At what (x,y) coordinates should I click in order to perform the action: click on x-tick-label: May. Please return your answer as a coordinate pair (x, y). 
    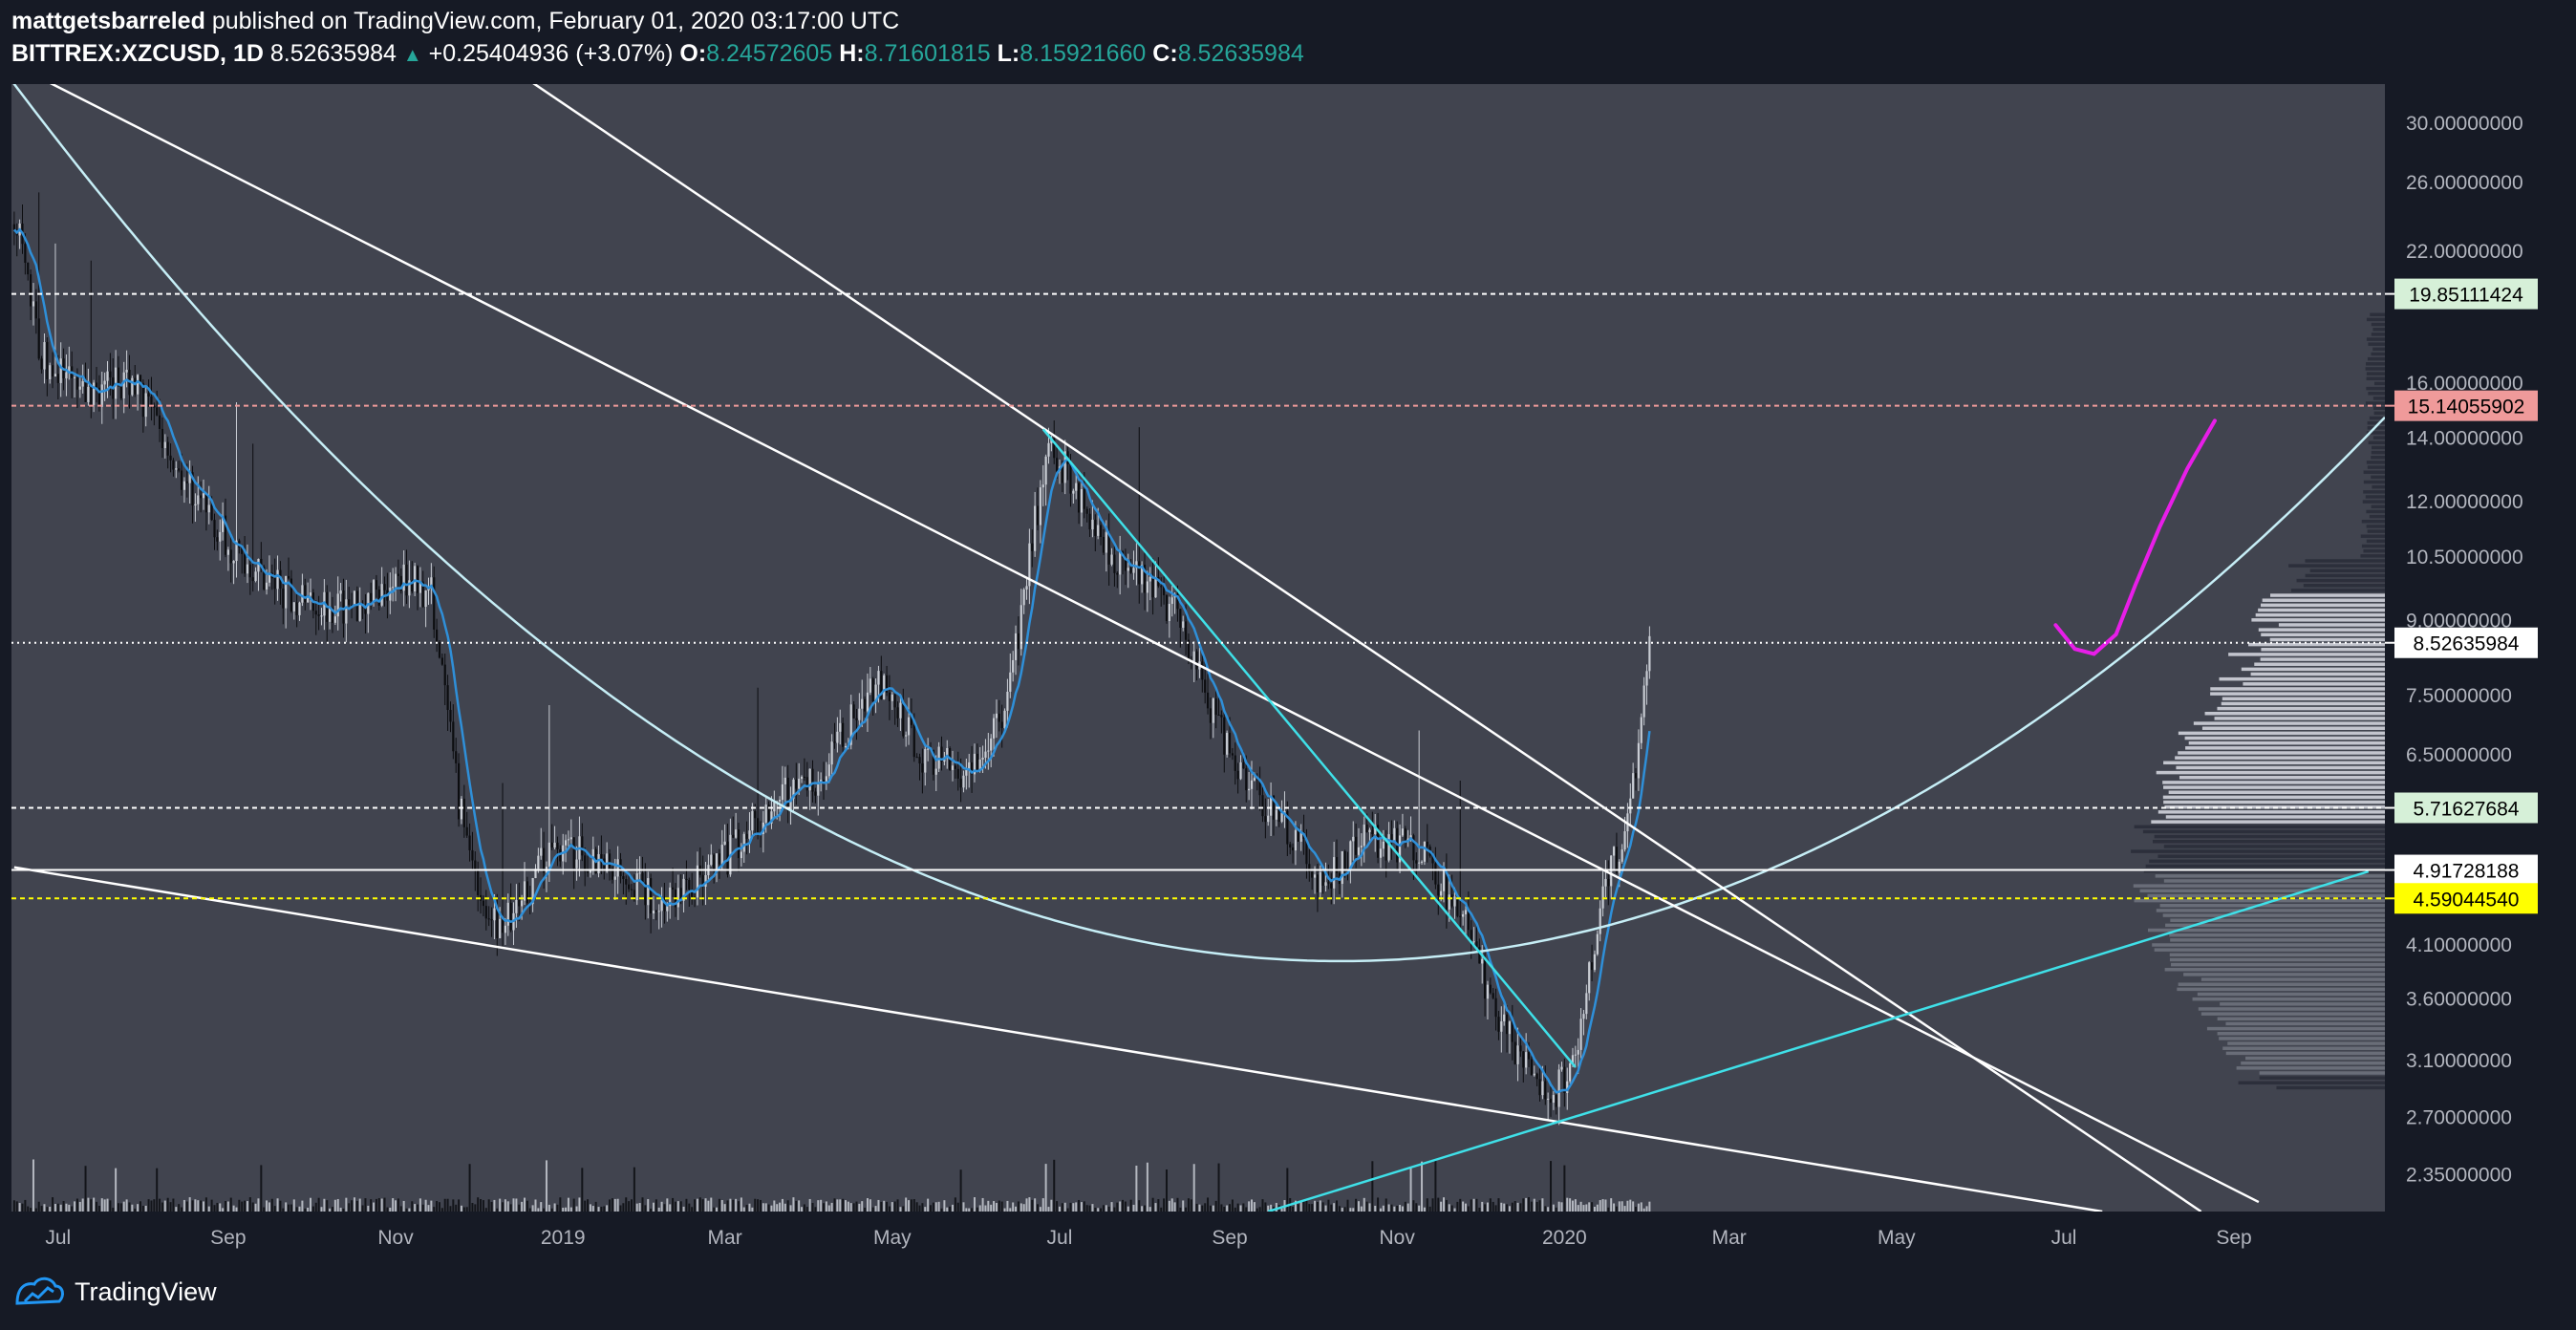
    Looking at the image, I should click on (892, 1238).